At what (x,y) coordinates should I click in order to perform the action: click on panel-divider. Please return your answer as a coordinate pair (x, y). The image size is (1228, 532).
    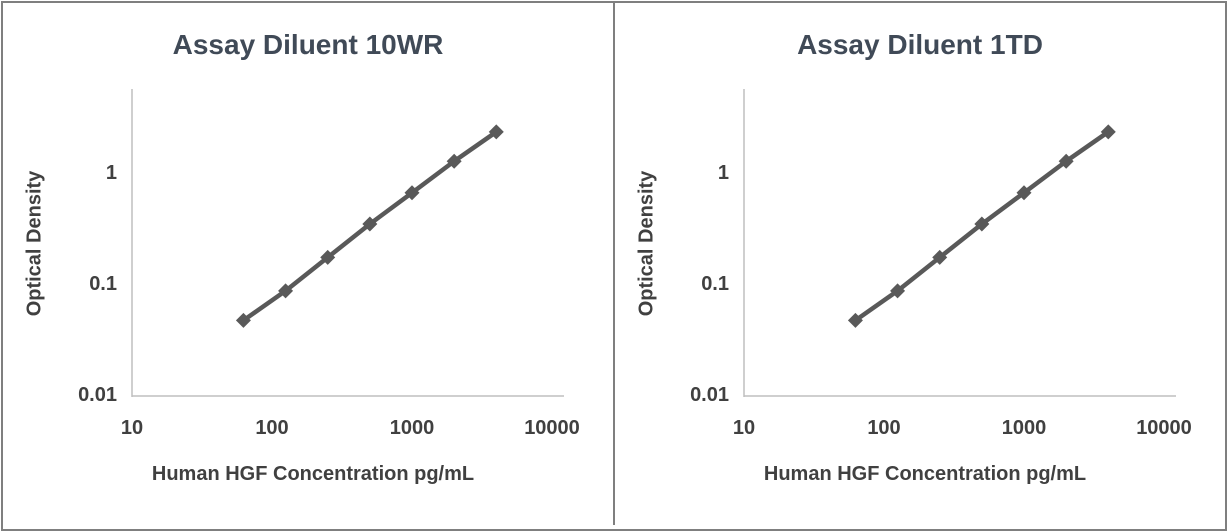
    Looking at the image, I should click on (614, 264).